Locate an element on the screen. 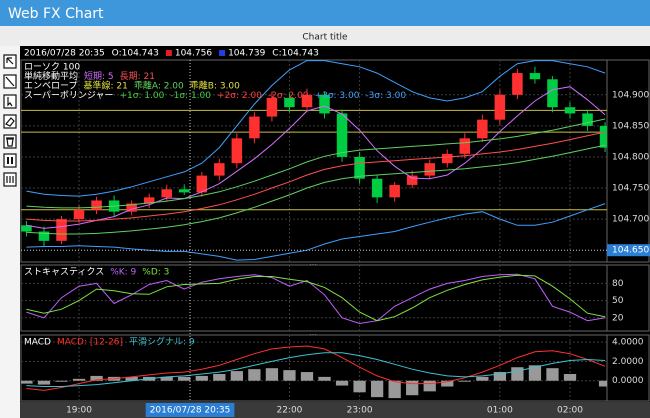  y-tick-label: 104.750 is located at coordinates (630, 189).